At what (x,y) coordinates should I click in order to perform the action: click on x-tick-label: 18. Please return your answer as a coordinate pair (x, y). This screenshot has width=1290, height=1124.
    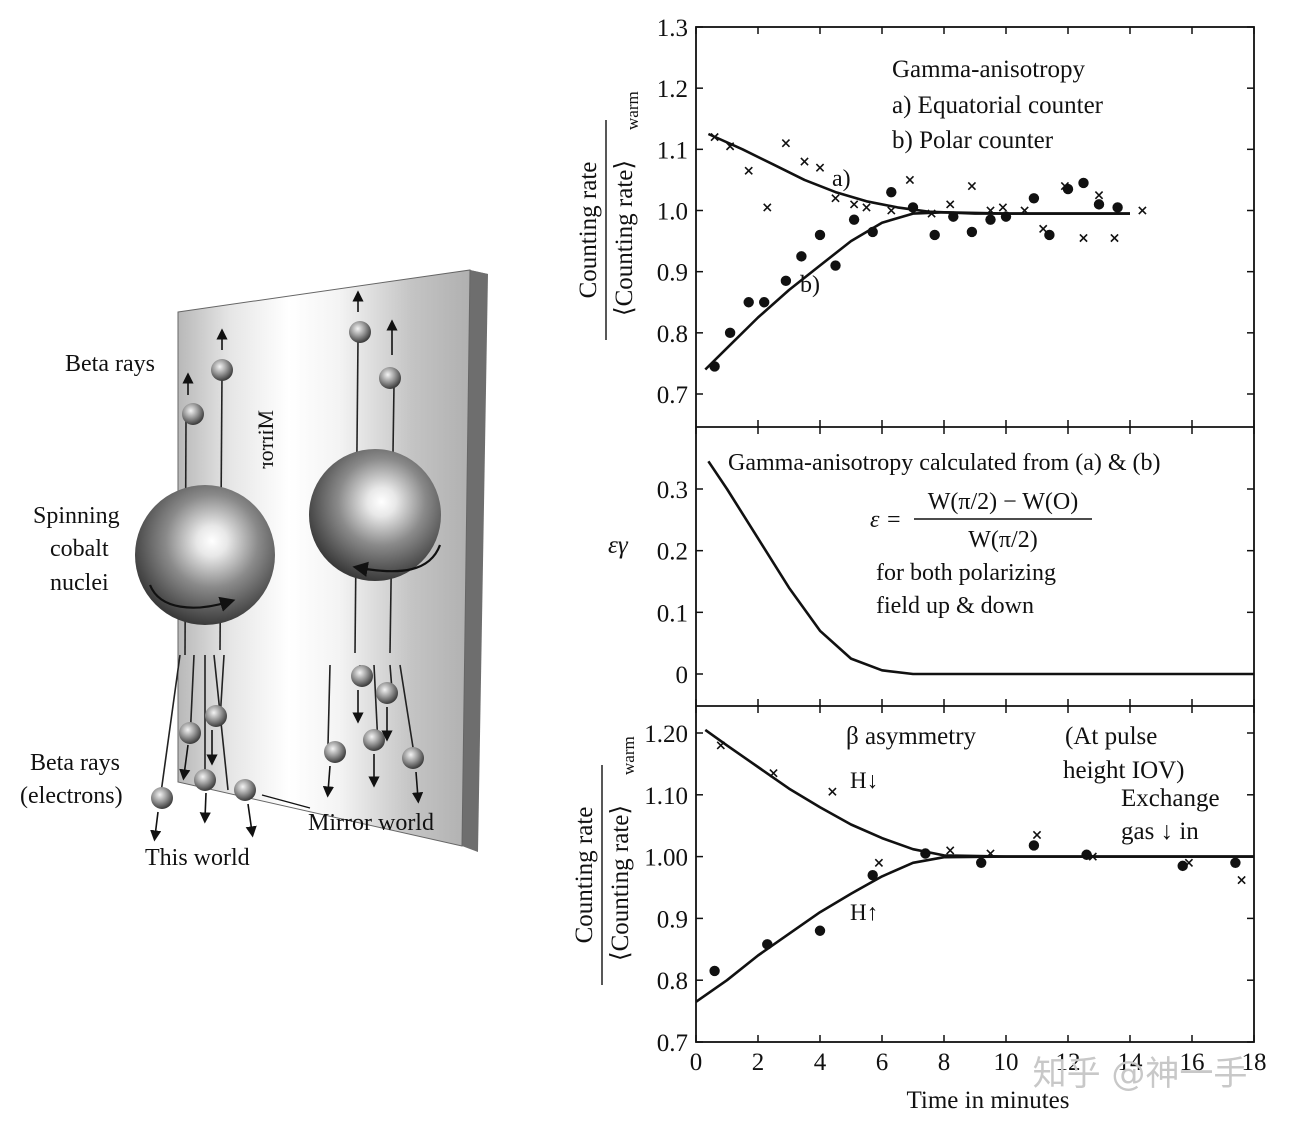
    Looking at the image, I should click on (1254, 1062).